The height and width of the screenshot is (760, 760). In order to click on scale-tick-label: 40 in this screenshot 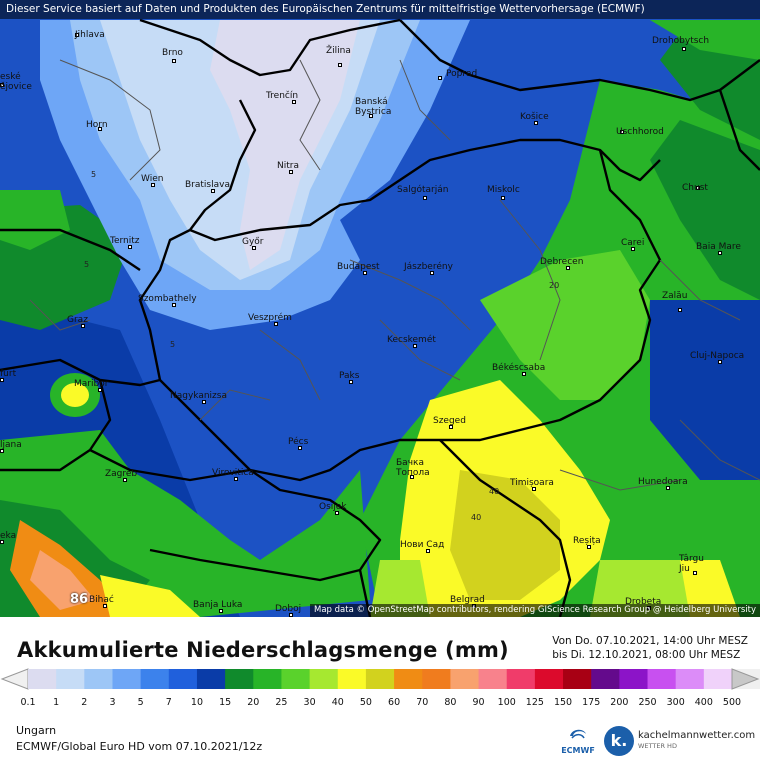, I will do `click(337, 702)`.